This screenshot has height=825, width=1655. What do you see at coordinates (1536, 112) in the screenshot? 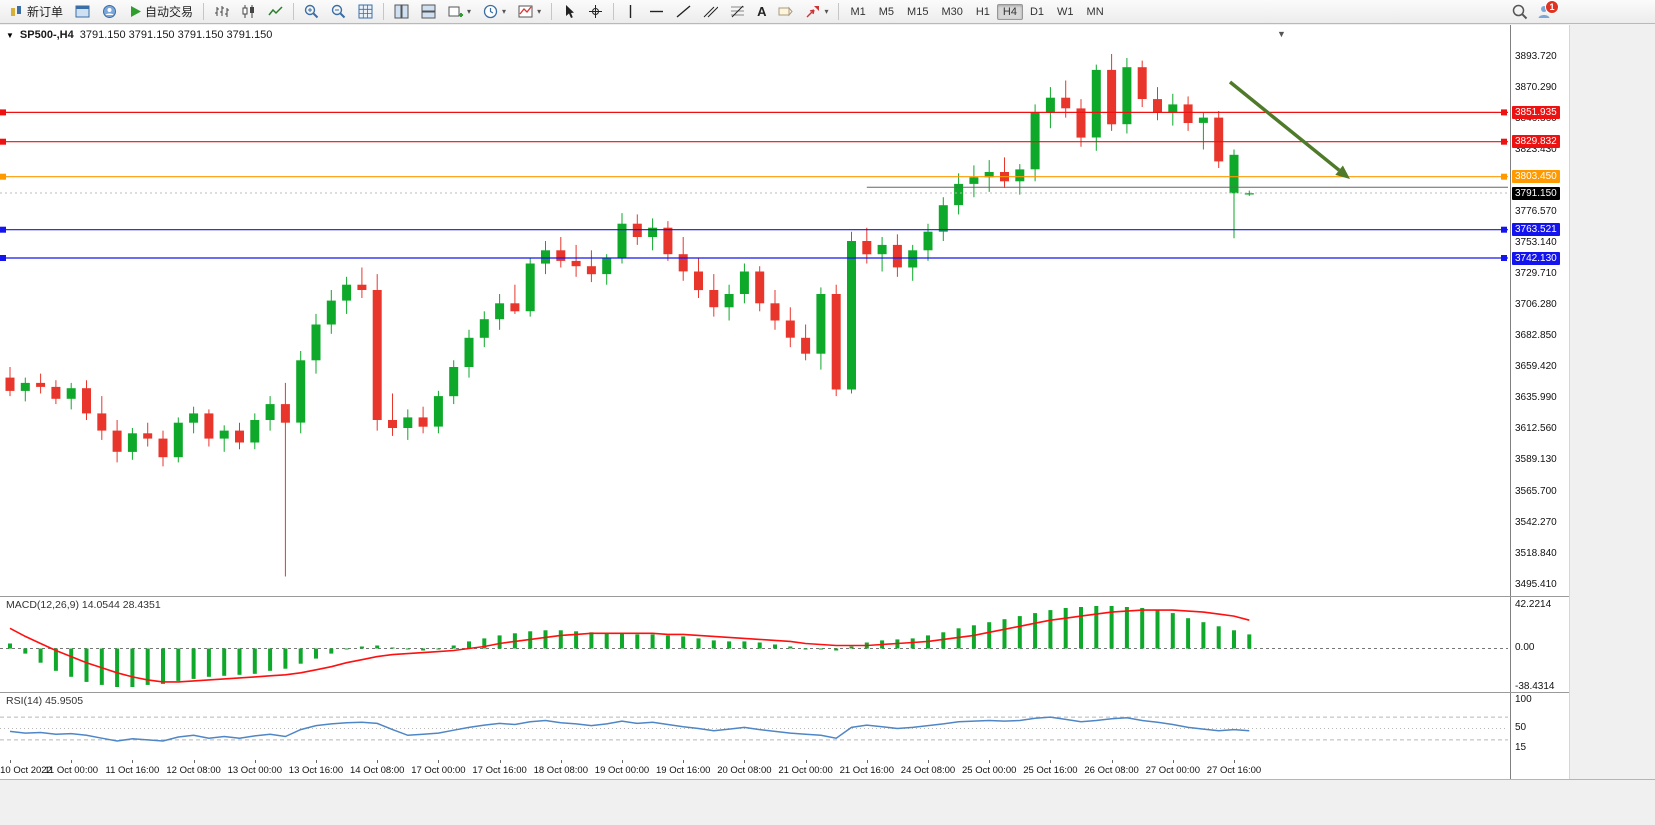
I see `level-price-label: 3851.935` at bounding box center [1536, 112].